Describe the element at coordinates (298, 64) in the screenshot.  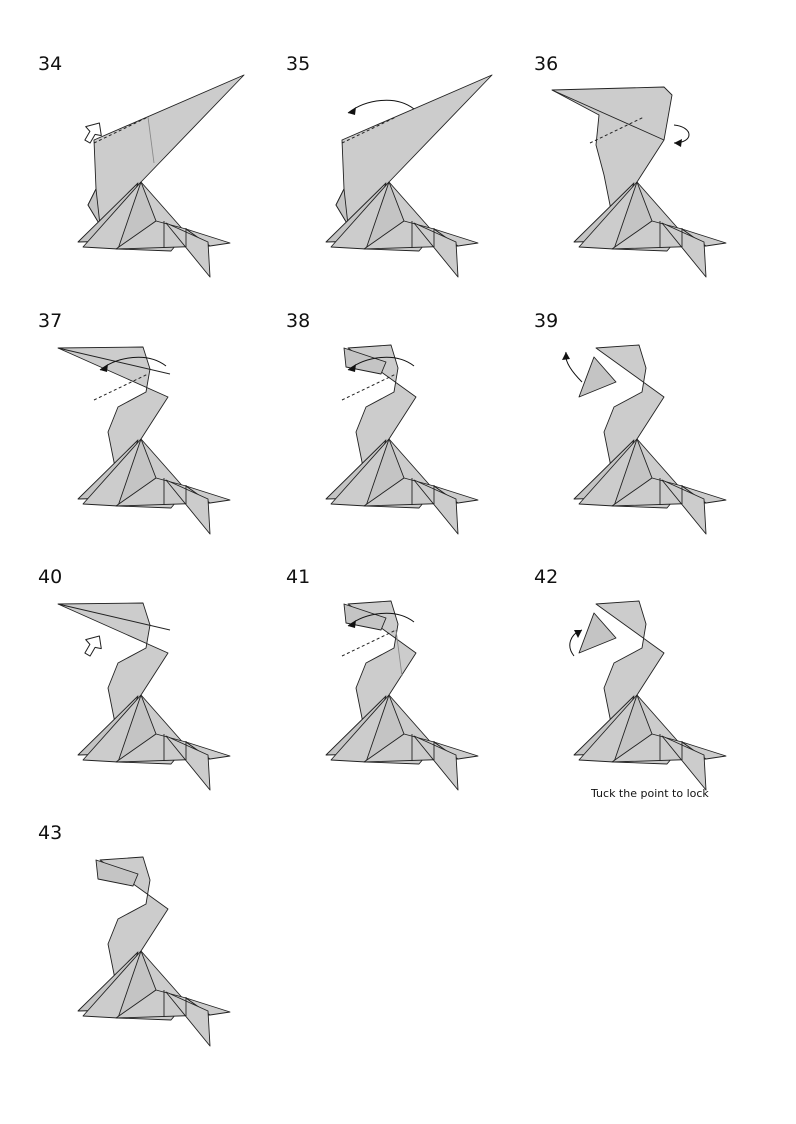
I see `step-number: 35` at that location.